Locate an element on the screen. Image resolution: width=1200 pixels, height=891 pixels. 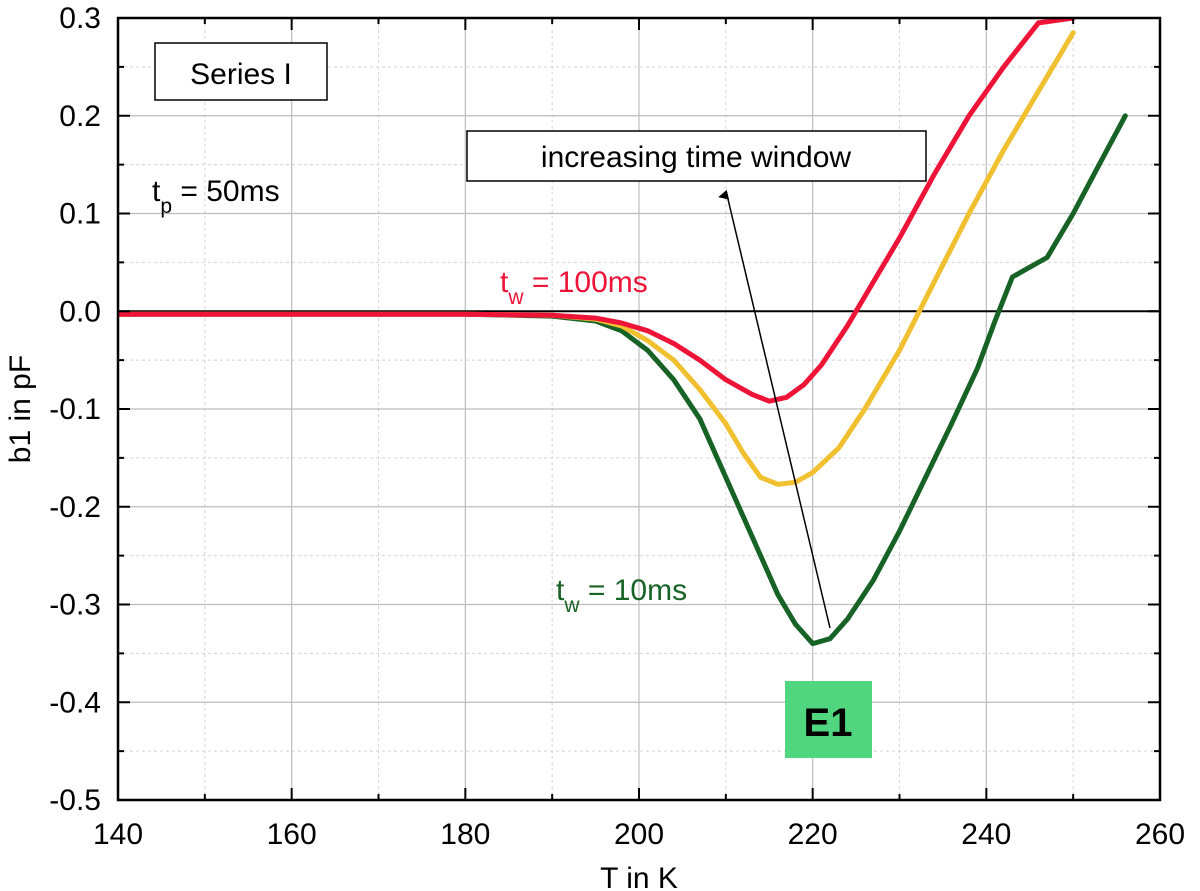
y-tick-label: 0.3 is located at coordinates (80, 18).